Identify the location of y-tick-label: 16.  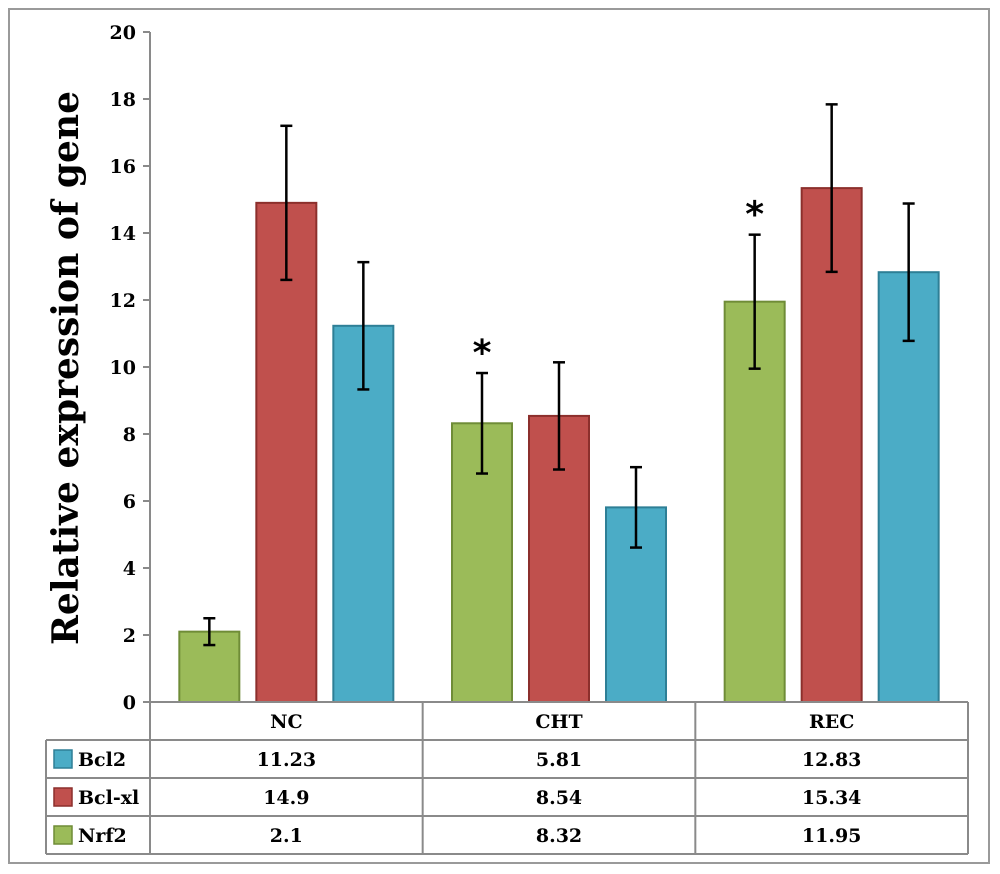
(123, 167).